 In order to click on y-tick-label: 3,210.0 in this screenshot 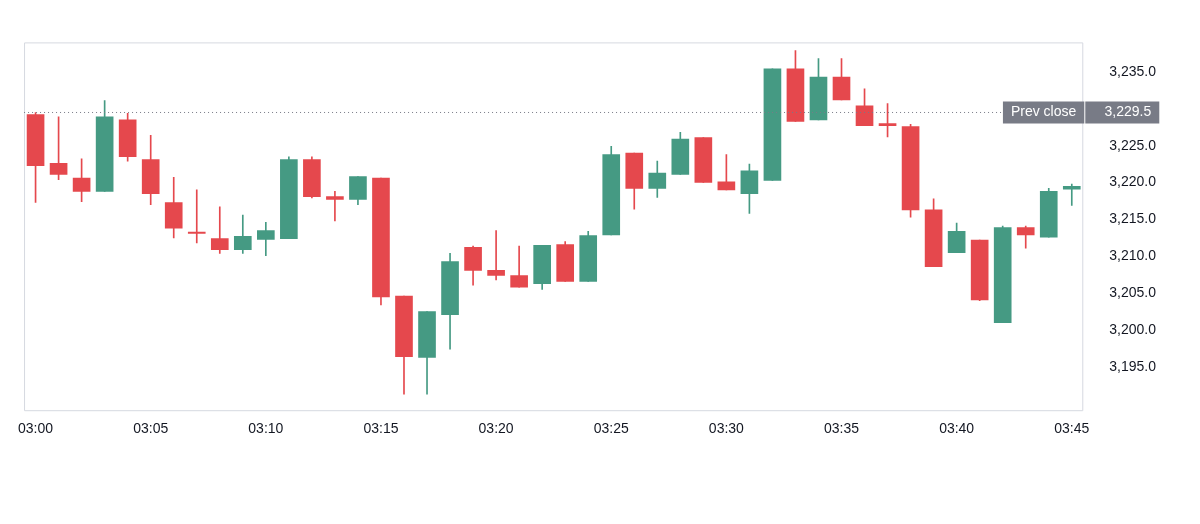, I will do `click(1133, 255)`.